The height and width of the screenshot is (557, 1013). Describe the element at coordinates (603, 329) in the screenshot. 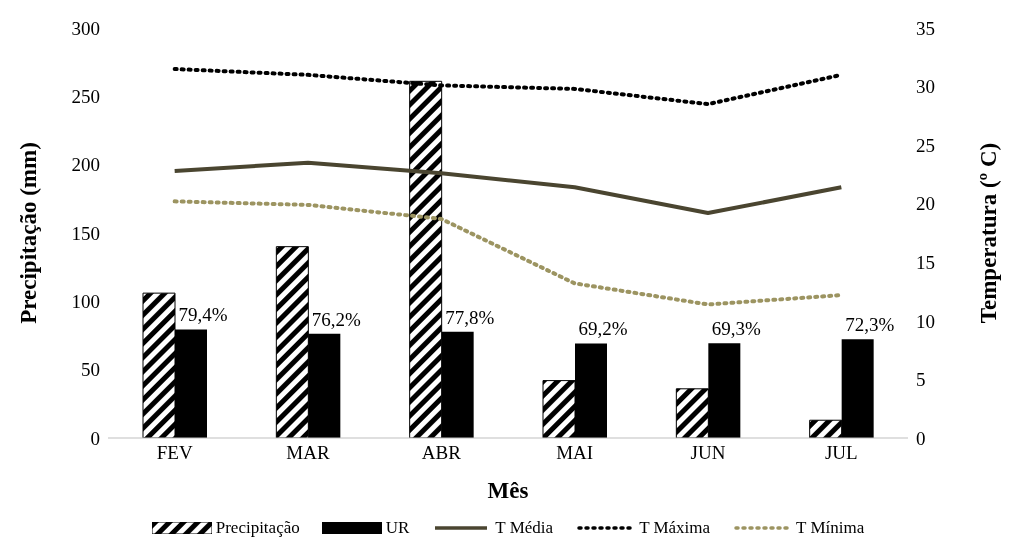

I see `data-label: 69,2%` at that location.